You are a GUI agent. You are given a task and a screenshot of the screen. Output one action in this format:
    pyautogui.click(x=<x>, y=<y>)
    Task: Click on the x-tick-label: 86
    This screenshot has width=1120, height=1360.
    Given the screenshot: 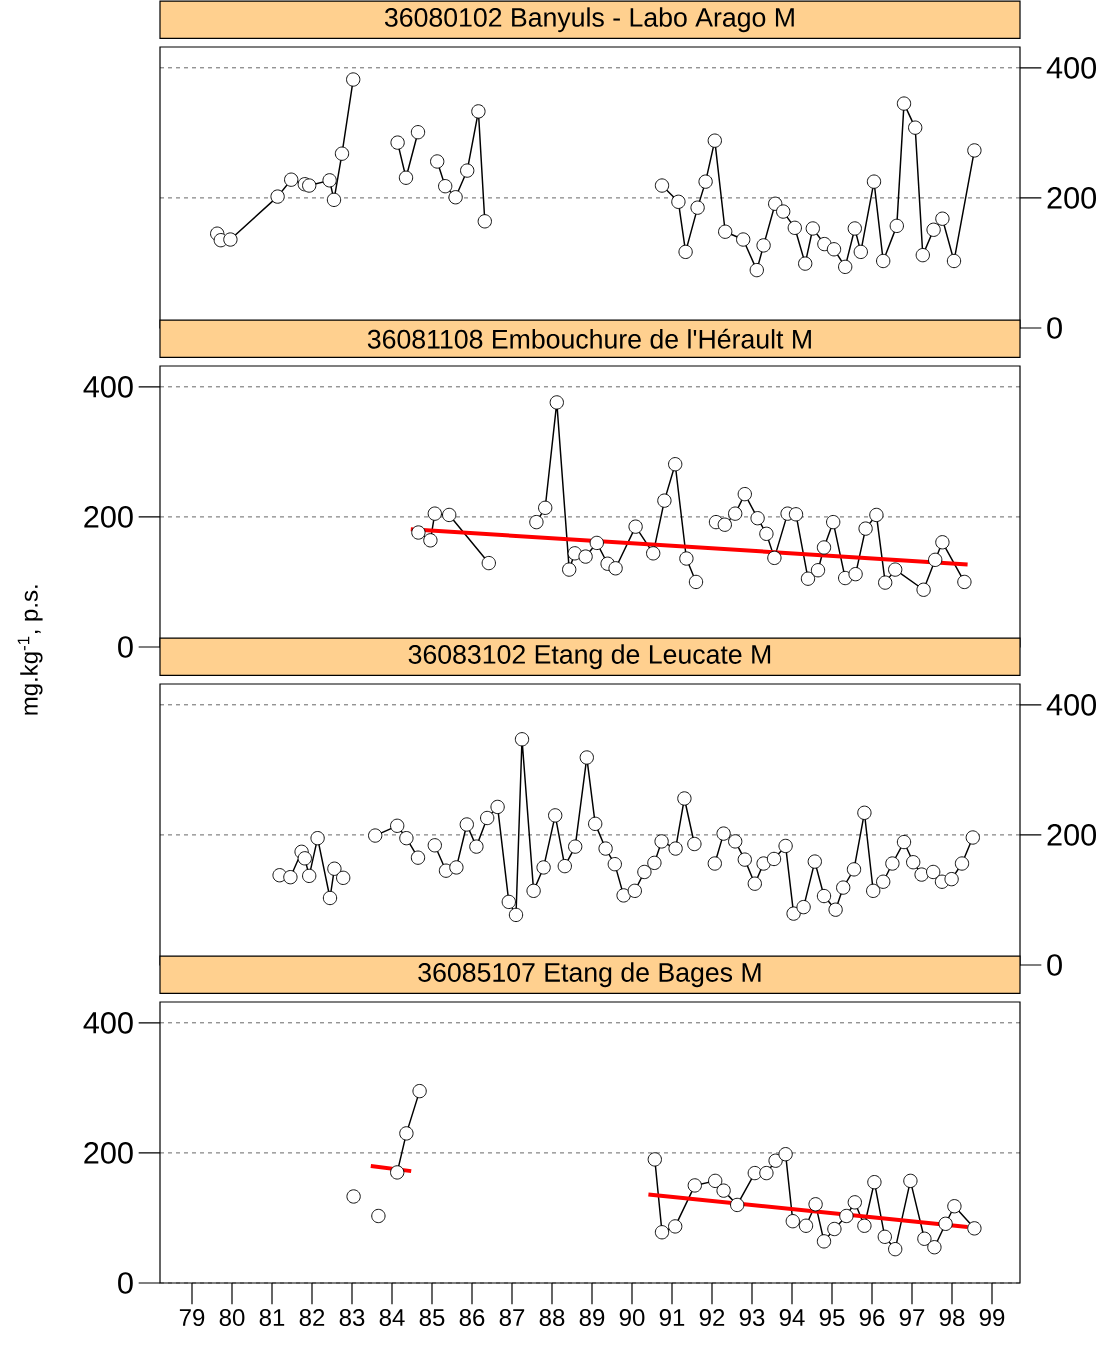 What is the action you would take?
    pyautogui.click(x=472, y=1318)
    